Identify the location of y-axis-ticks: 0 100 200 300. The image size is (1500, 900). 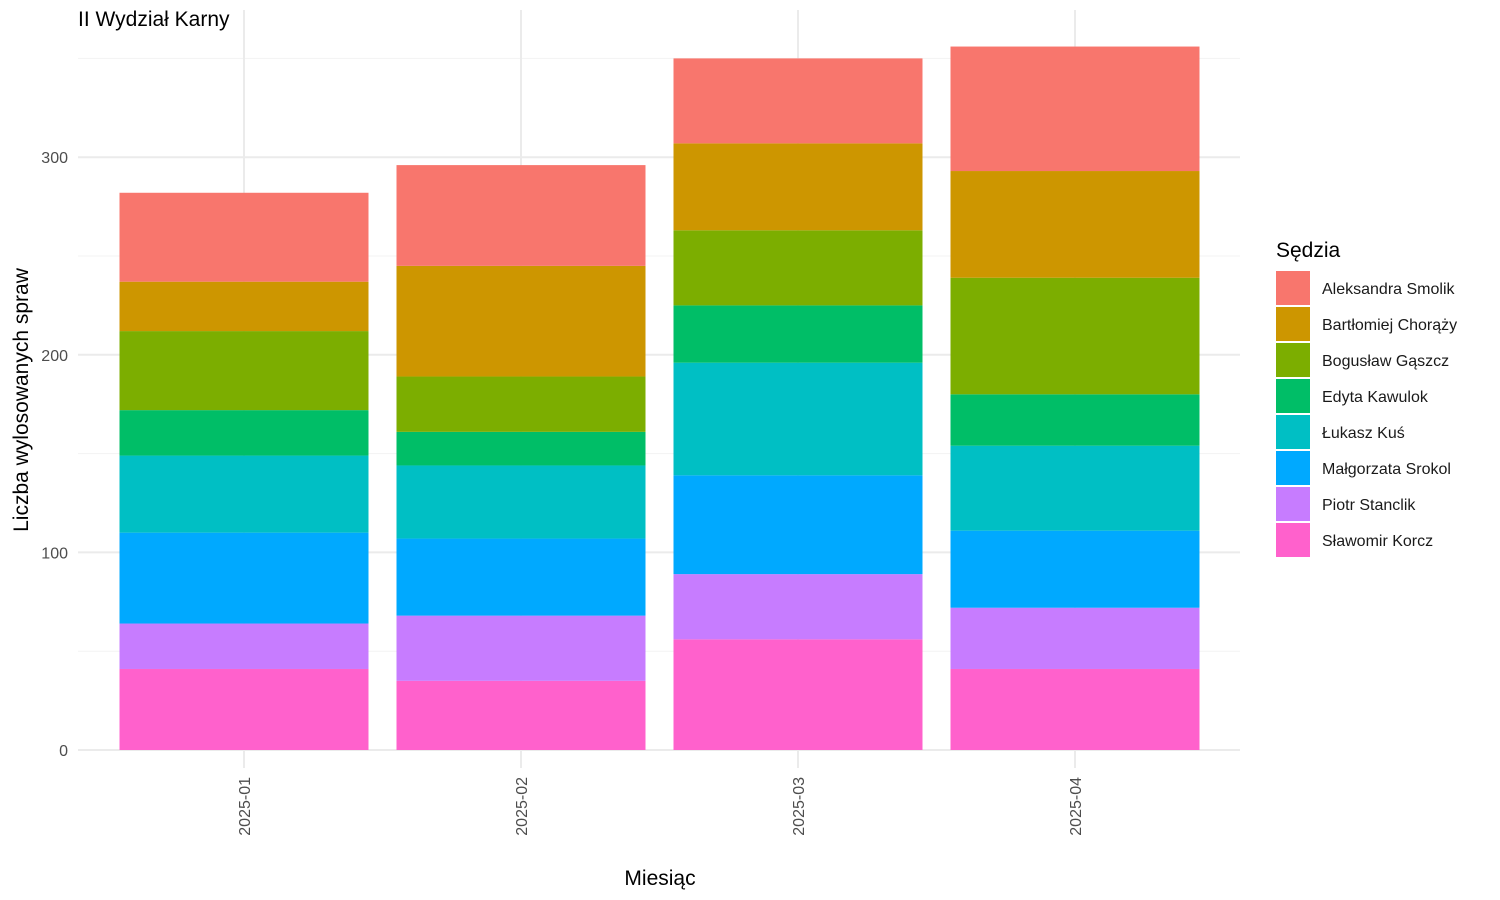
(54, 455).